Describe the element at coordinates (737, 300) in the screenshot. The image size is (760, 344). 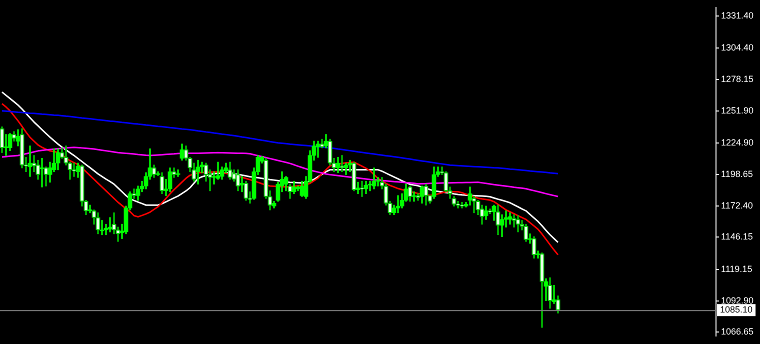
I see `y-tick-label: 1092.90` at that location.